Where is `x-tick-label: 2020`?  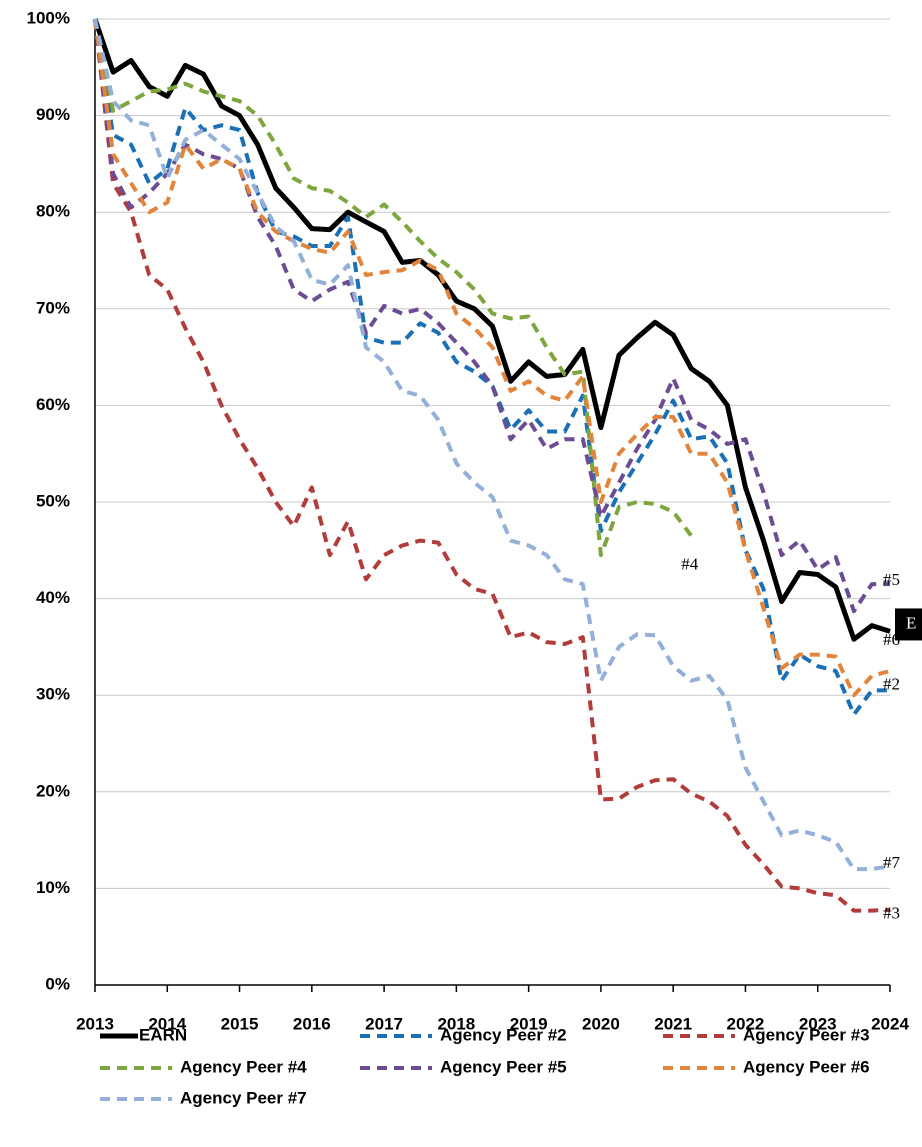 x-tick-label: 2020 is located at coordinates (601, 1023).